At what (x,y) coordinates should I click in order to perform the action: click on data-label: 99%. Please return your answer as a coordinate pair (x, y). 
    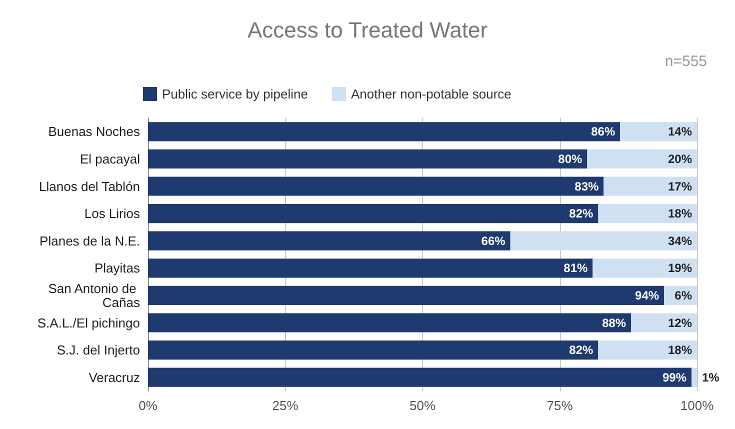
    Looking at the image, I should click on (674, 377).